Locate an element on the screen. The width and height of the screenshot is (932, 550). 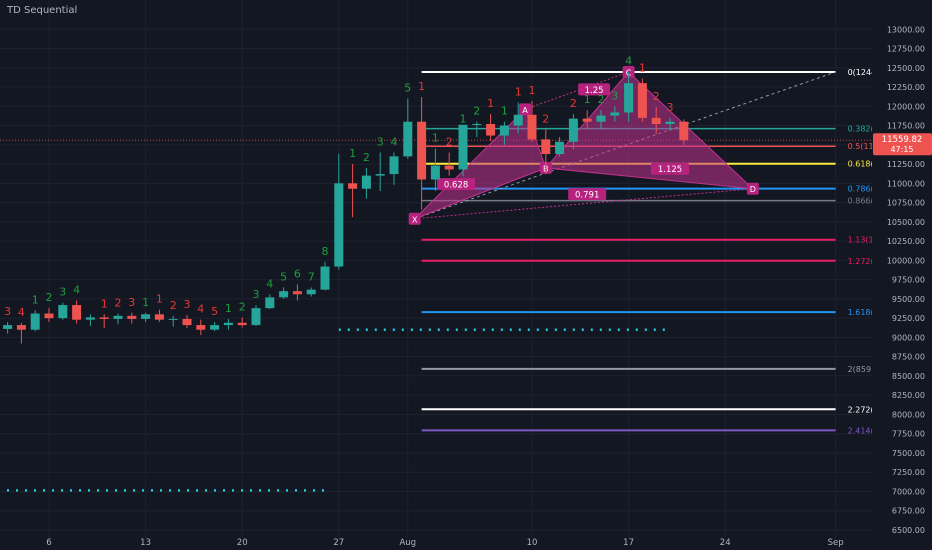
price-tick-label: 12750.00 is located at coordinates (906, 49).